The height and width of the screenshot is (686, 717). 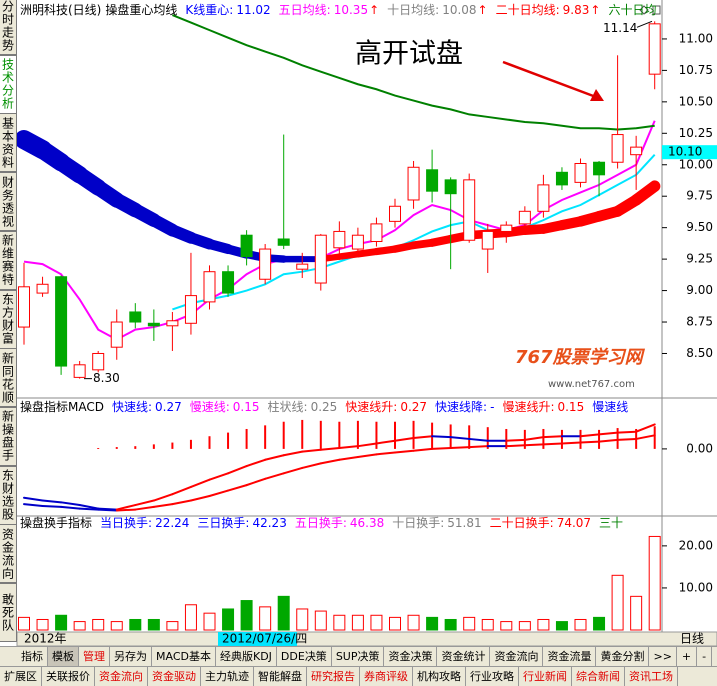 I want to click on sidebar-tab: 资金流向, so click(x=8, y=554).